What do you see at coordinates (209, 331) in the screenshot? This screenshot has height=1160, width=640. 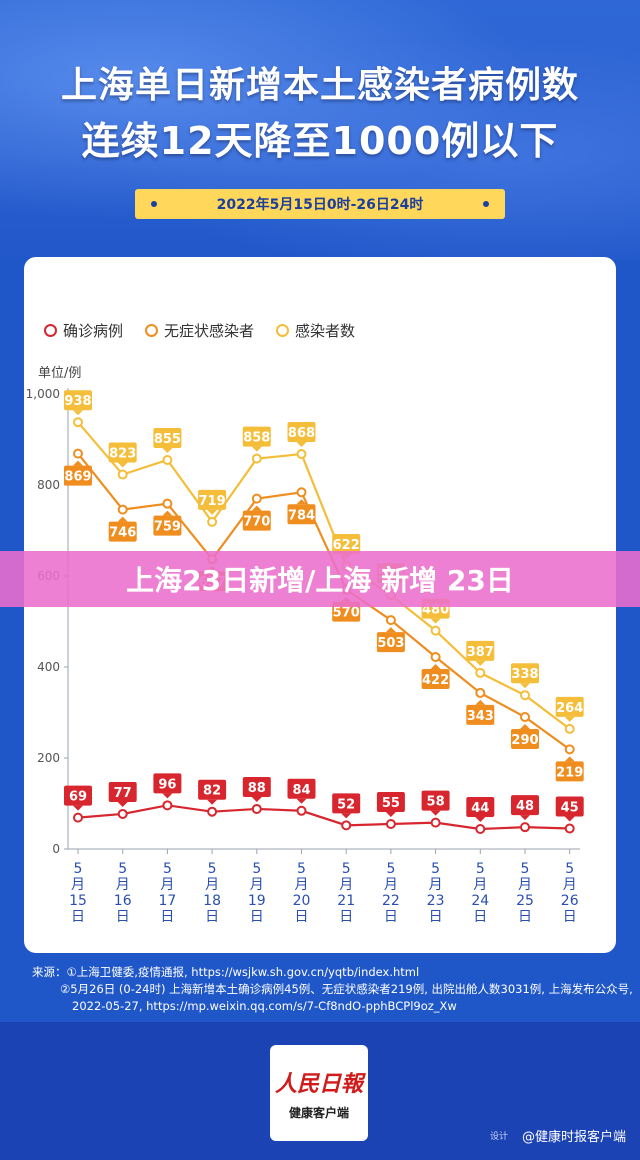 I see `legend-label-asymptomatic: 无症状感染者` at bounding box center [209, 331].